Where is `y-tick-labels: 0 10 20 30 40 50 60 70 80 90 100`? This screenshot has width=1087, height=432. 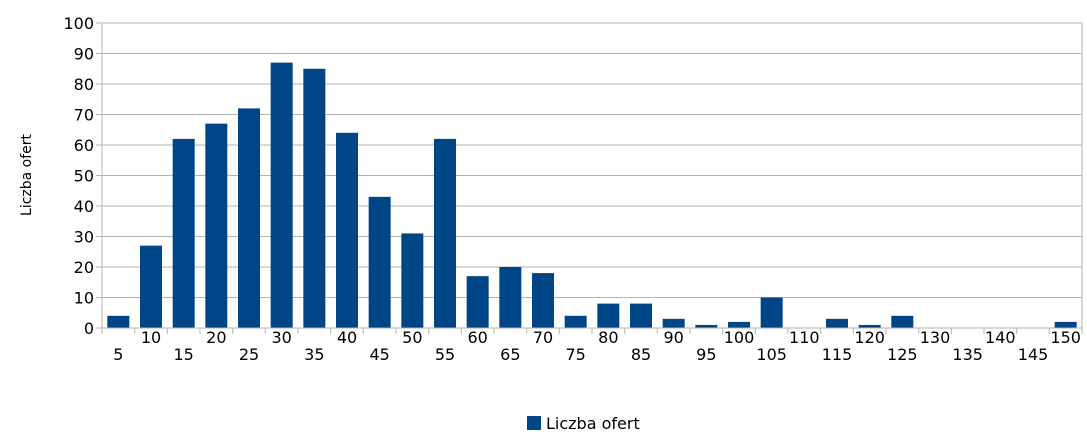 y-tick-labels: 0 10 20 30 40 50 60 70 80 90 100 is located at coordinates (78, 176).